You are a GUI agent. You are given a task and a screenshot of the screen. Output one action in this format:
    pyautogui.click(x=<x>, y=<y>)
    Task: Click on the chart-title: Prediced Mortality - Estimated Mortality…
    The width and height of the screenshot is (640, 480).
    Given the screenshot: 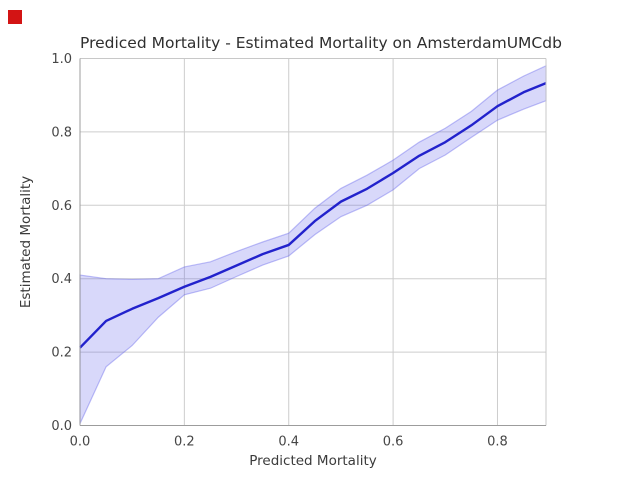 What is the action you would take?
    pyautogui.click(x=321, y=43)
    